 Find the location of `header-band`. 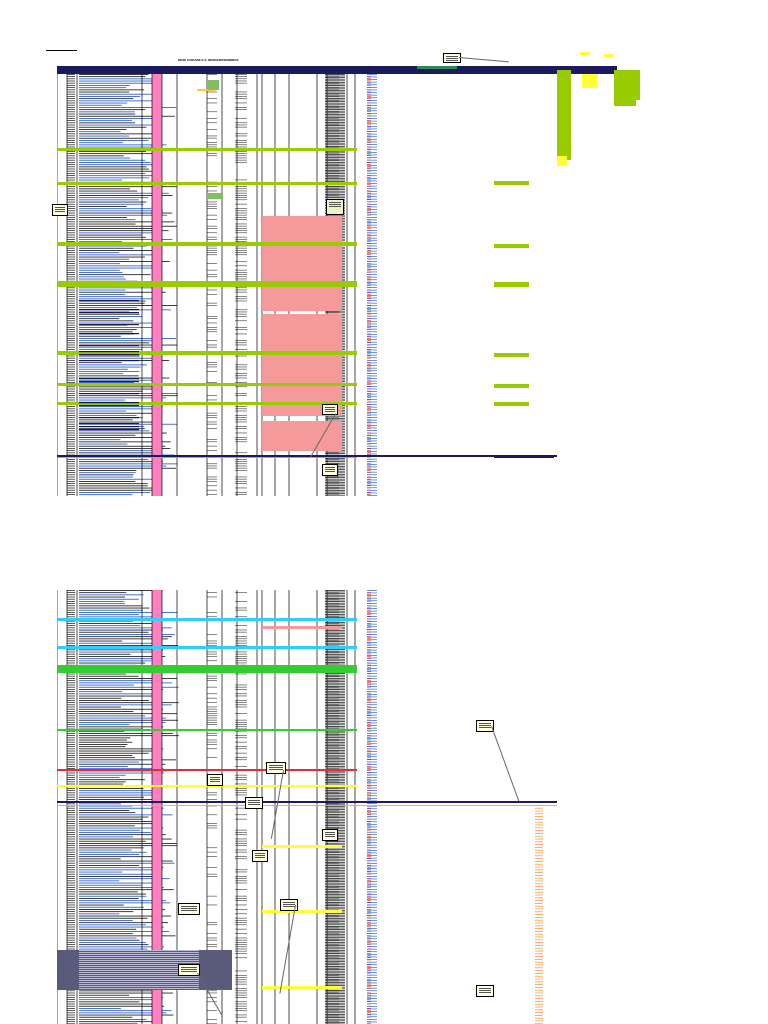

header-band is located at coordinates (337, 70).